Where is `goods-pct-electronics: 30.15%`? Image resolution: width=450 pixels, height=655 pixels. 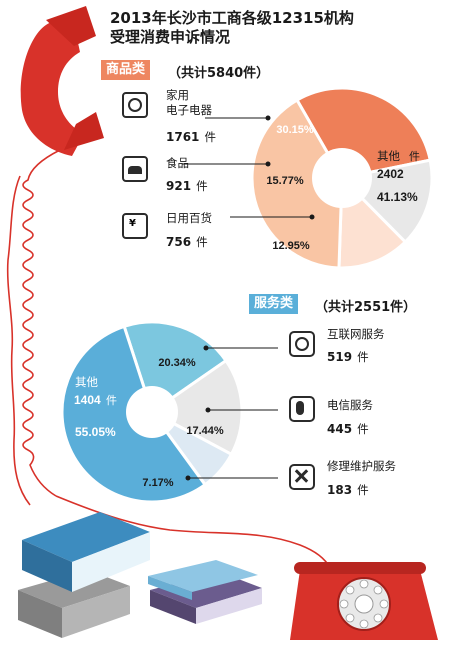 goods-pct-electronics: 30.15% is located at coordinates (295, 130).